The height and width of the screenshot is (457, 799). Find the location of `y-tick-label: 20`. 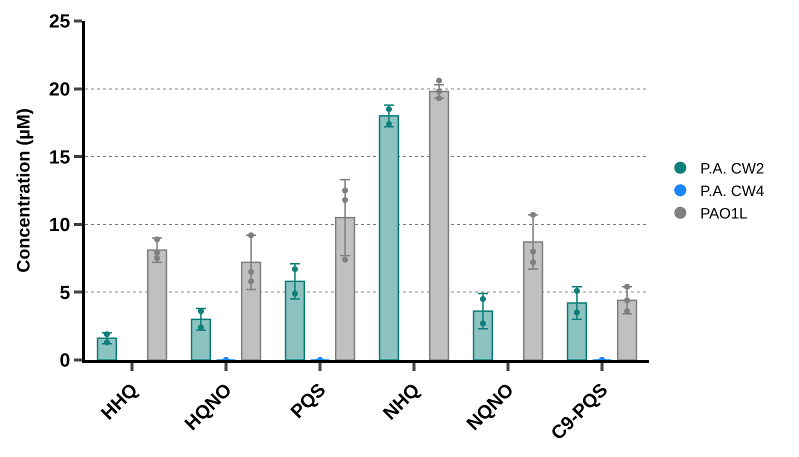

y-tick-label: 20 is located at coordinates (59, 89).